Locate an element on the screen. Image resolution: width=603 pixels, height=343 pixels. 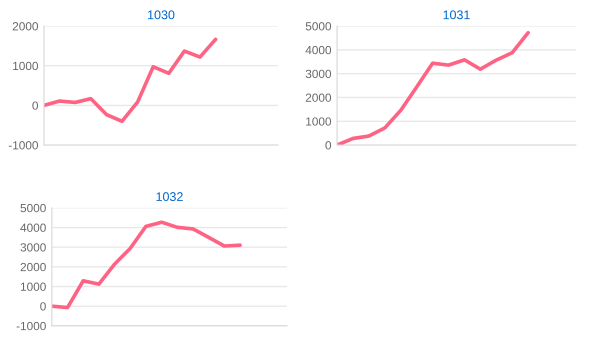
chart-title: 1030 is located at coordinates (161, 15).